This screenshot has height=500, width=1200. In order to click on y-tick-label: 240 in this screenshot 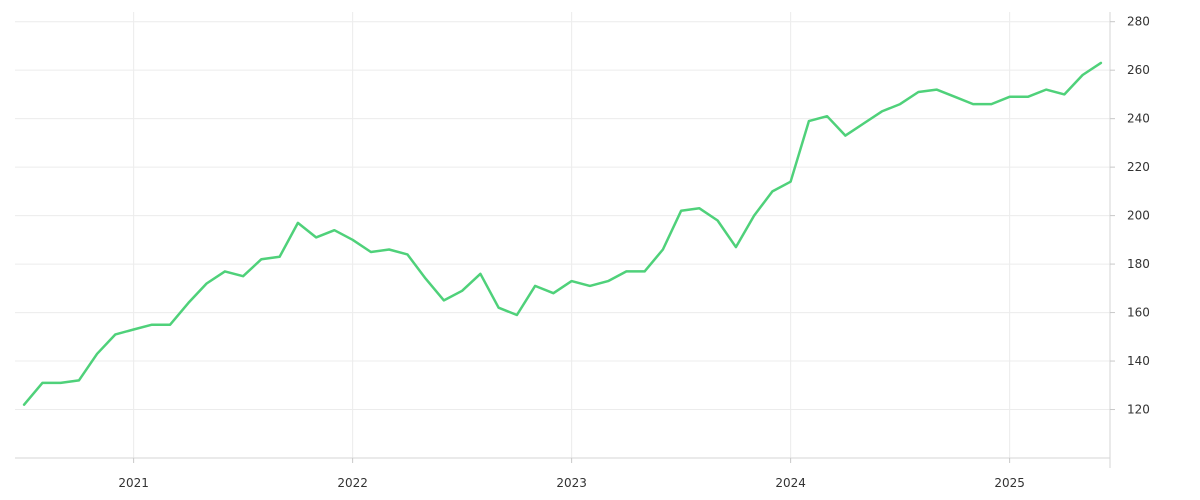, I will do `click(1138, 119)`.